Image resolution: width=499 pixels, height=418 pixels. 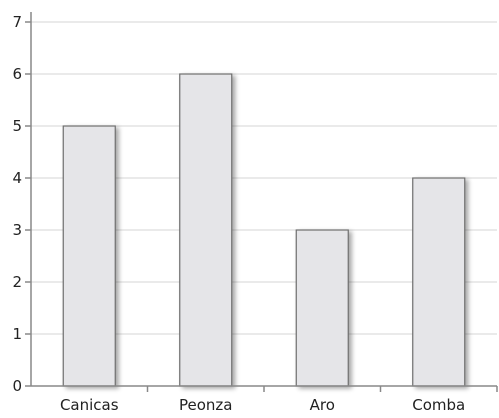 I want to click on x-tick-label-peonza: Peonza, so click(x=206, y=405).